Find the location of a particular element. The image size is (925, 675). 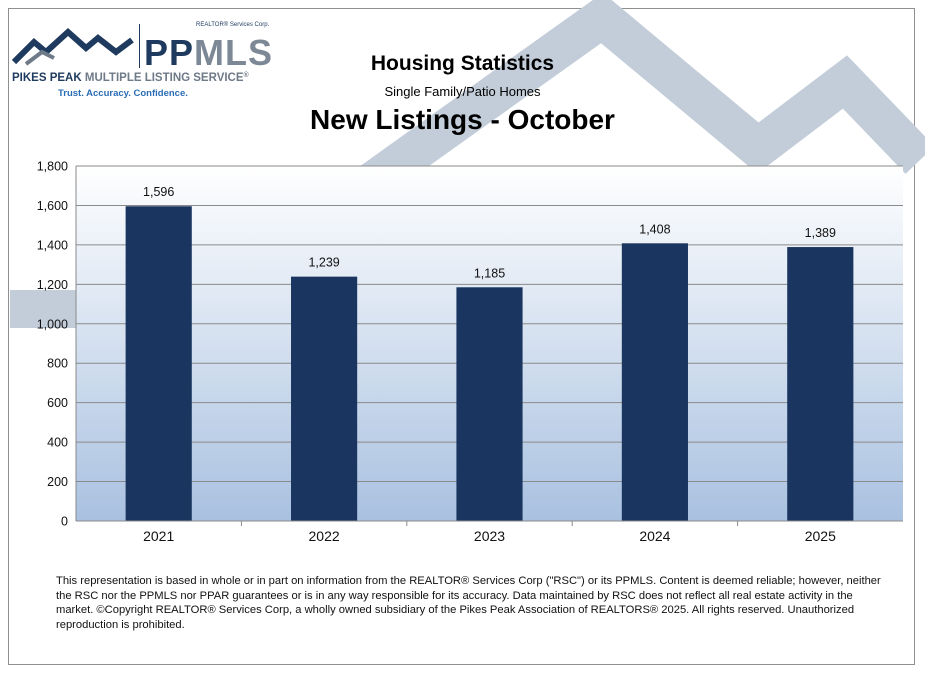

page-title: Housing Statistics is located at coordinates (462, 63).